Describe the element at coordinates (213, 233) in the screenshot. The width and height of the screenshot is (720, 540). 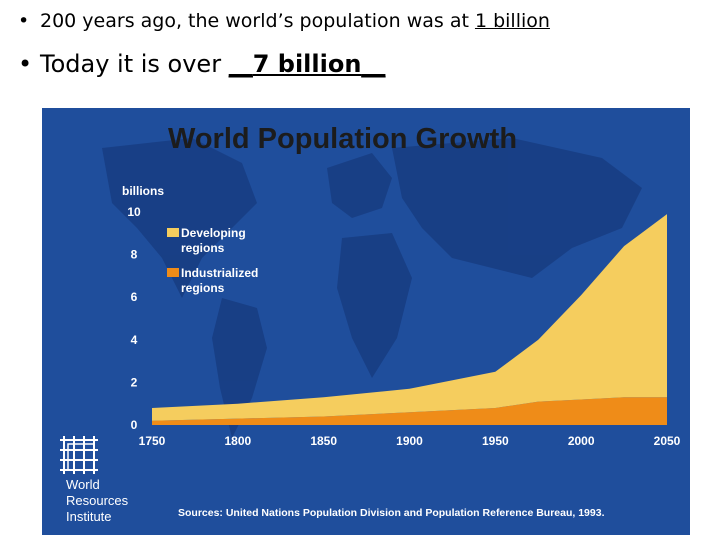
I see `legend-label: Developing` at that location.